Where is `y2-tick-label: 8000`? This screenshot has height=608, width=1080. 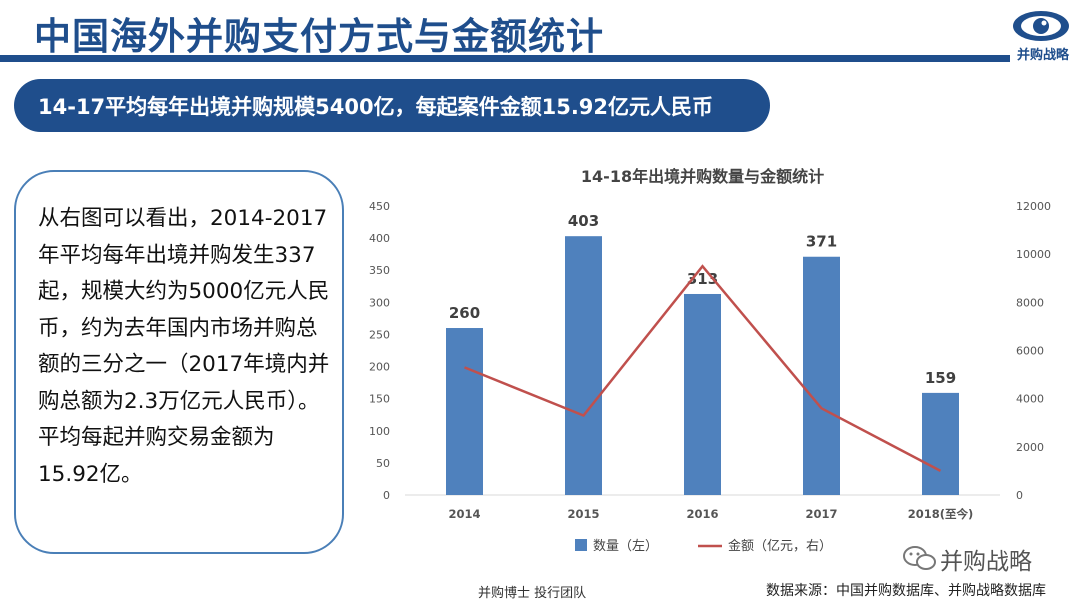 y2-tick-label: 8000 is located at coordinates (1030, 302).